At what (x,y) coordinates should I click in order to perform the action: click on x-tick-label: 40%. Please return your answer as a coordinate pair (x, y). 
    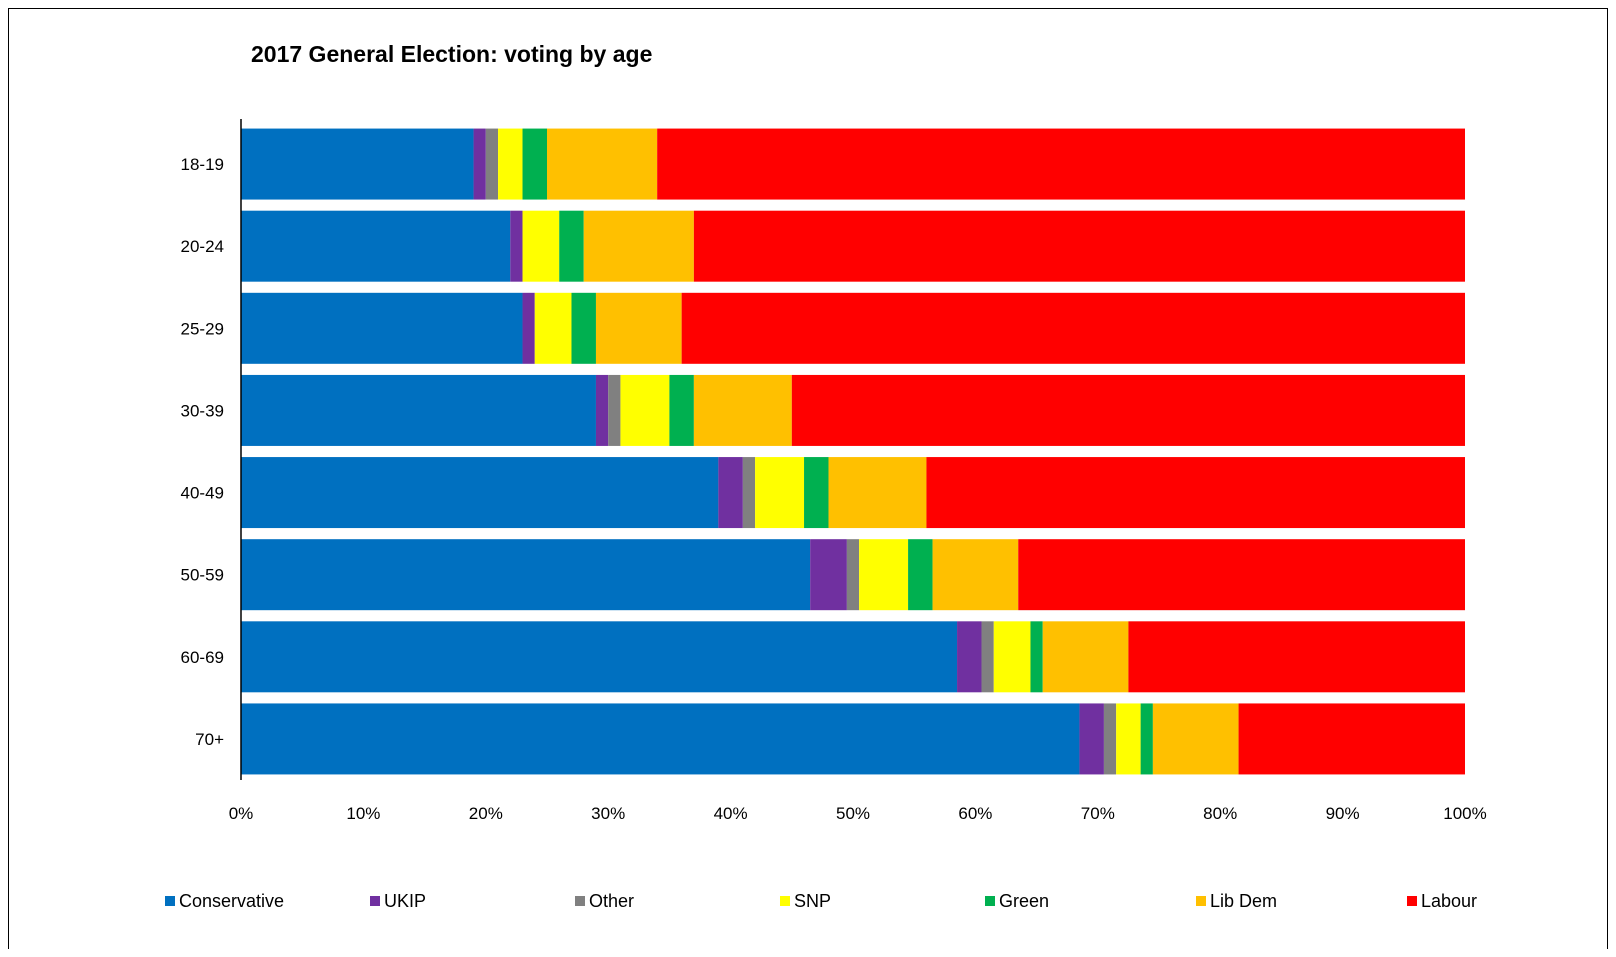
    Looking at the image, I should click on (731, 813).